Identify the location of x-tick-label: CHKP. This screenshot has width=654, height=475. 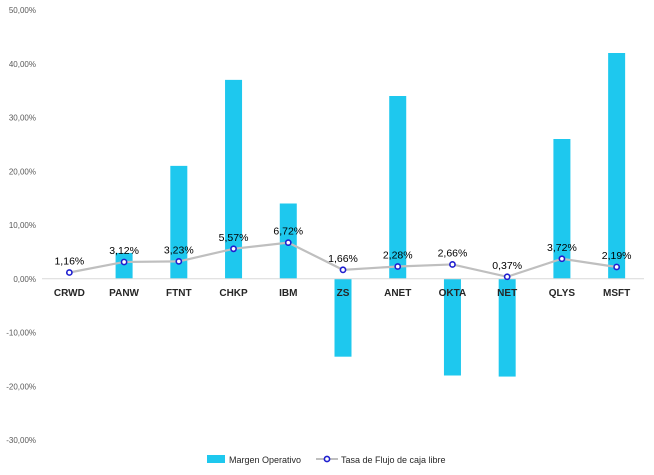
(233, 293).